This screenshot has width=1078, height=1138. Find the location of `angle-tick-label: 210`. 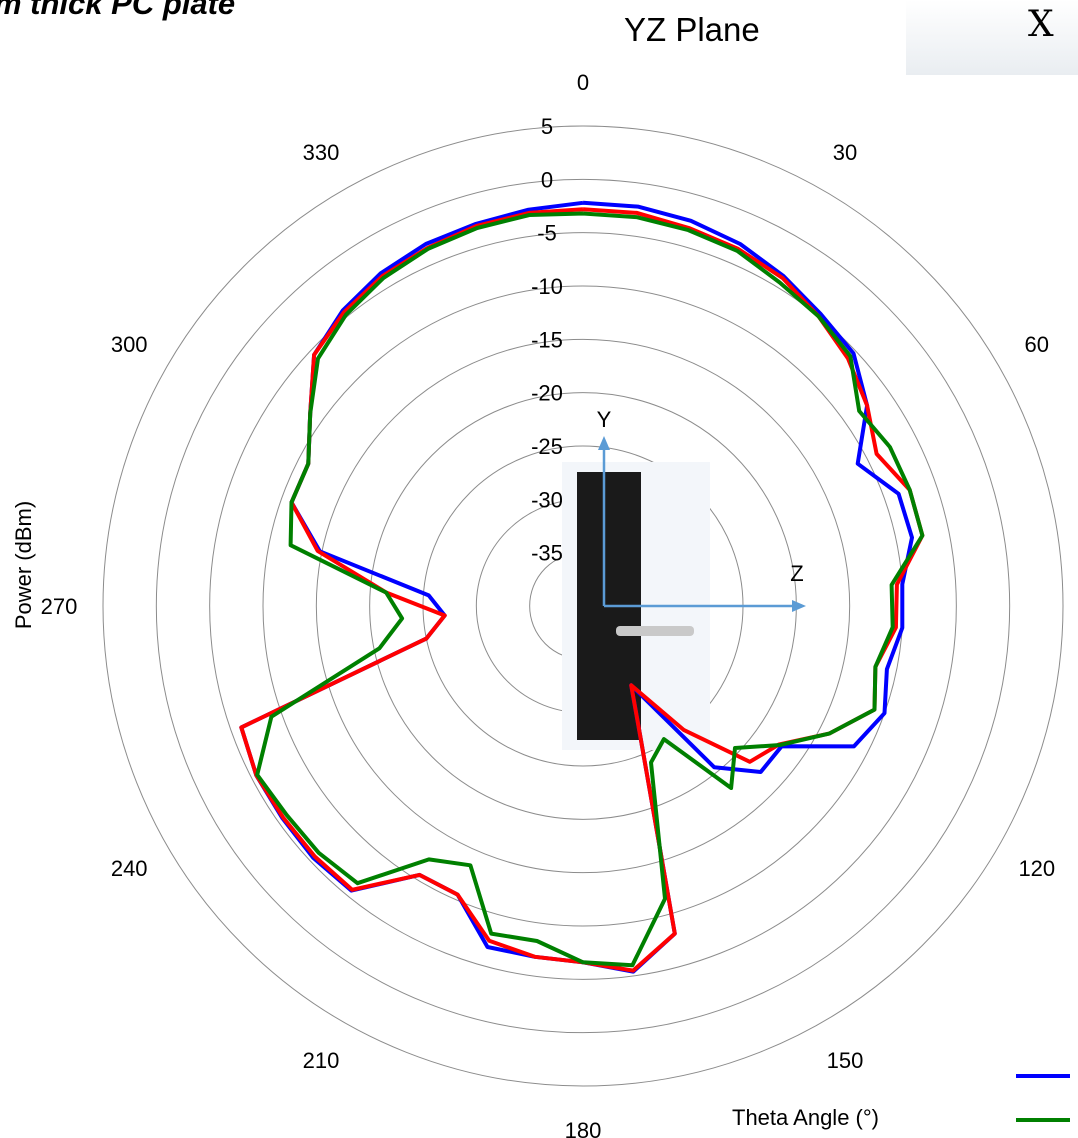

angle-tick-label: 210 is located at coordinates (321, 1060).